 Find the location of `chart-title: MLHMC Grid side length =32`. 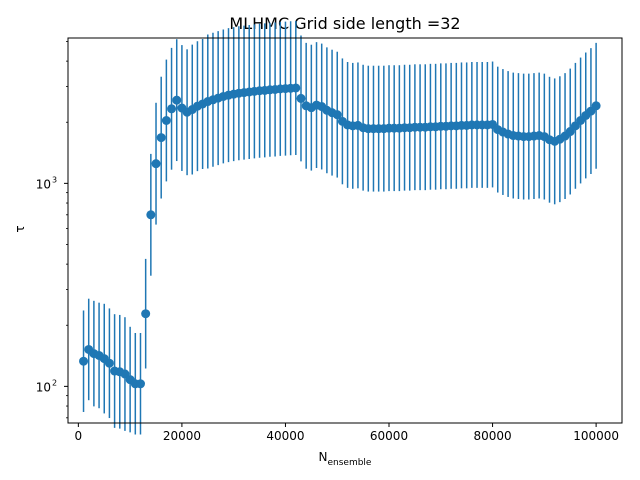

chart-title: MLHMC Grid side length =32 is located at coordinates (344, 23).